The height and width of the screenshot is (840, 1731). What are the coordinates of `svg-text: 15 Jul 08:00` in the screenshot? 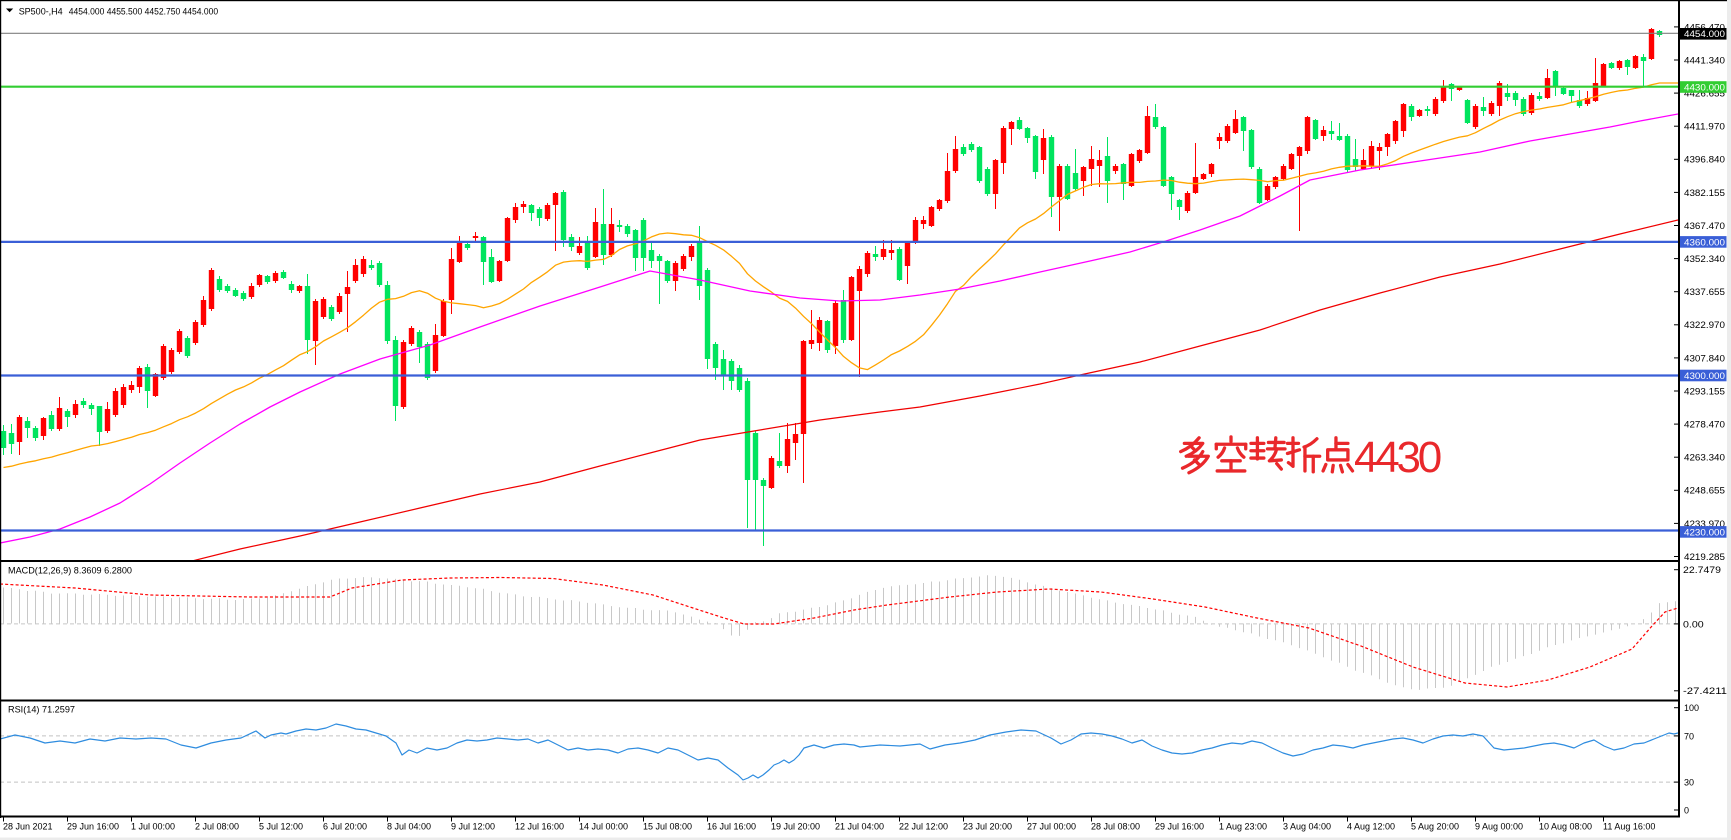 It's located at (667, 827).